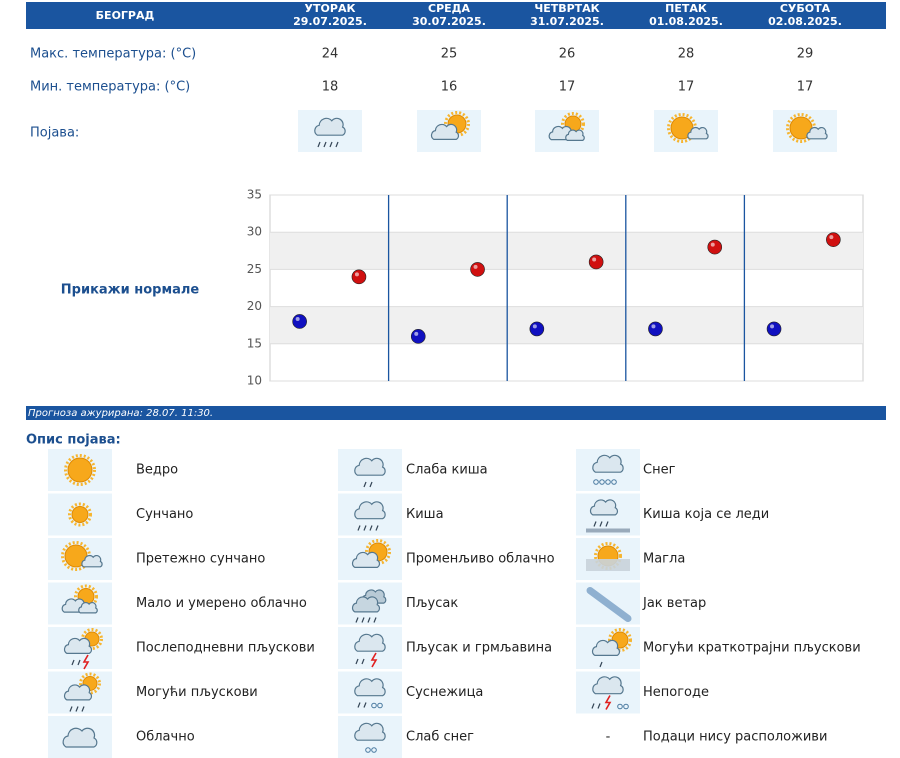  Describe the element at coordinates (706, 514) in the screenshot. I see `legend-label: Киша која се леди` at that location.